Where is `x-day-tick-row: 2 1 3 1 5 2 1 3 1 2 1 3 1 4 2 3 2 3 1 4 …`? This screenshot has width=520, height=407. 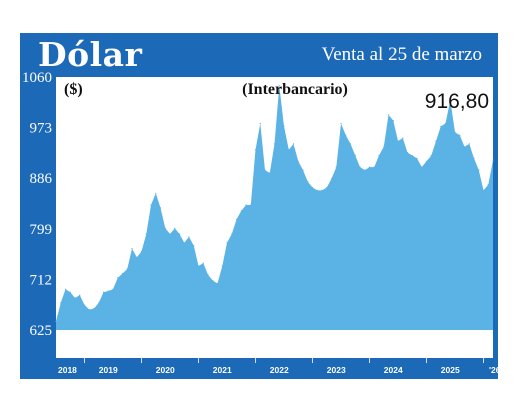 x-day-tick-row: 2 1 3 1 5 2 1 3 1 2 1 3 1 4 2 3 2 3 1 4 … is located at coordinates (274, 334).